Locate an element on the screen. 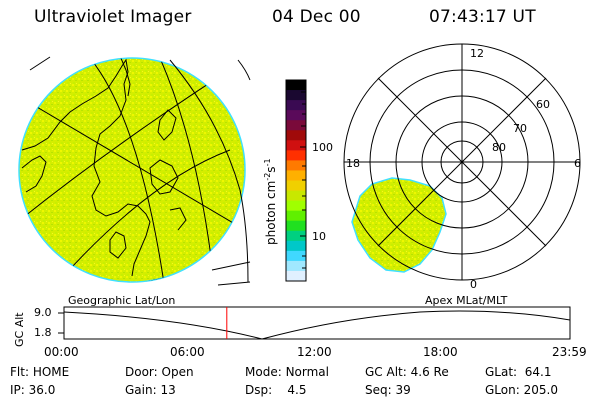 The image size is (600, 400). dsp-status: Dsp: 4.5 is located at coordinates (276, 390).